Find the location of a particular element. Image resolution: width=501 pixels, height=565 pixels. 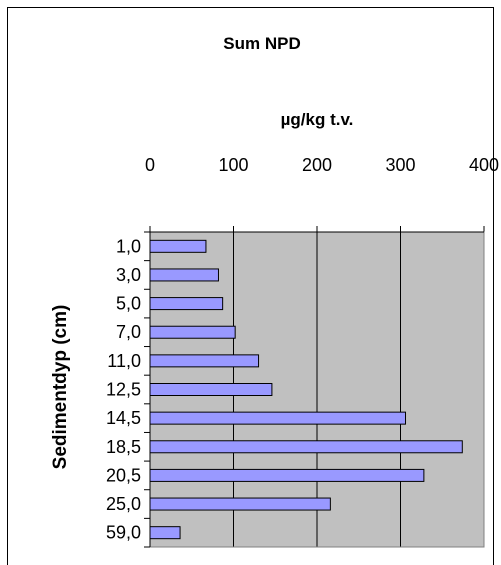

x-tick-label: 200 is located at coordinates (317, 165).